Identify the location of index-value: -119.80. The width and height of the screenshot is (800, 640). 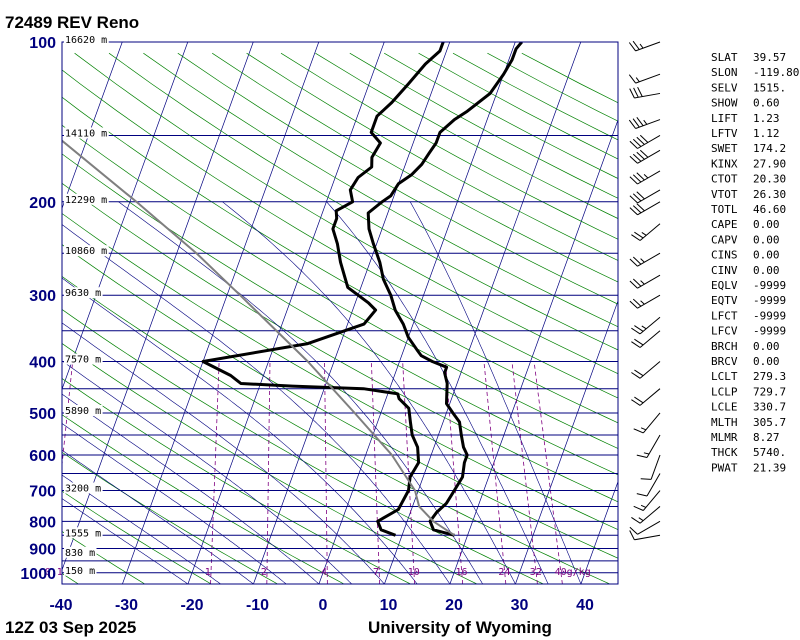
(776, 72).